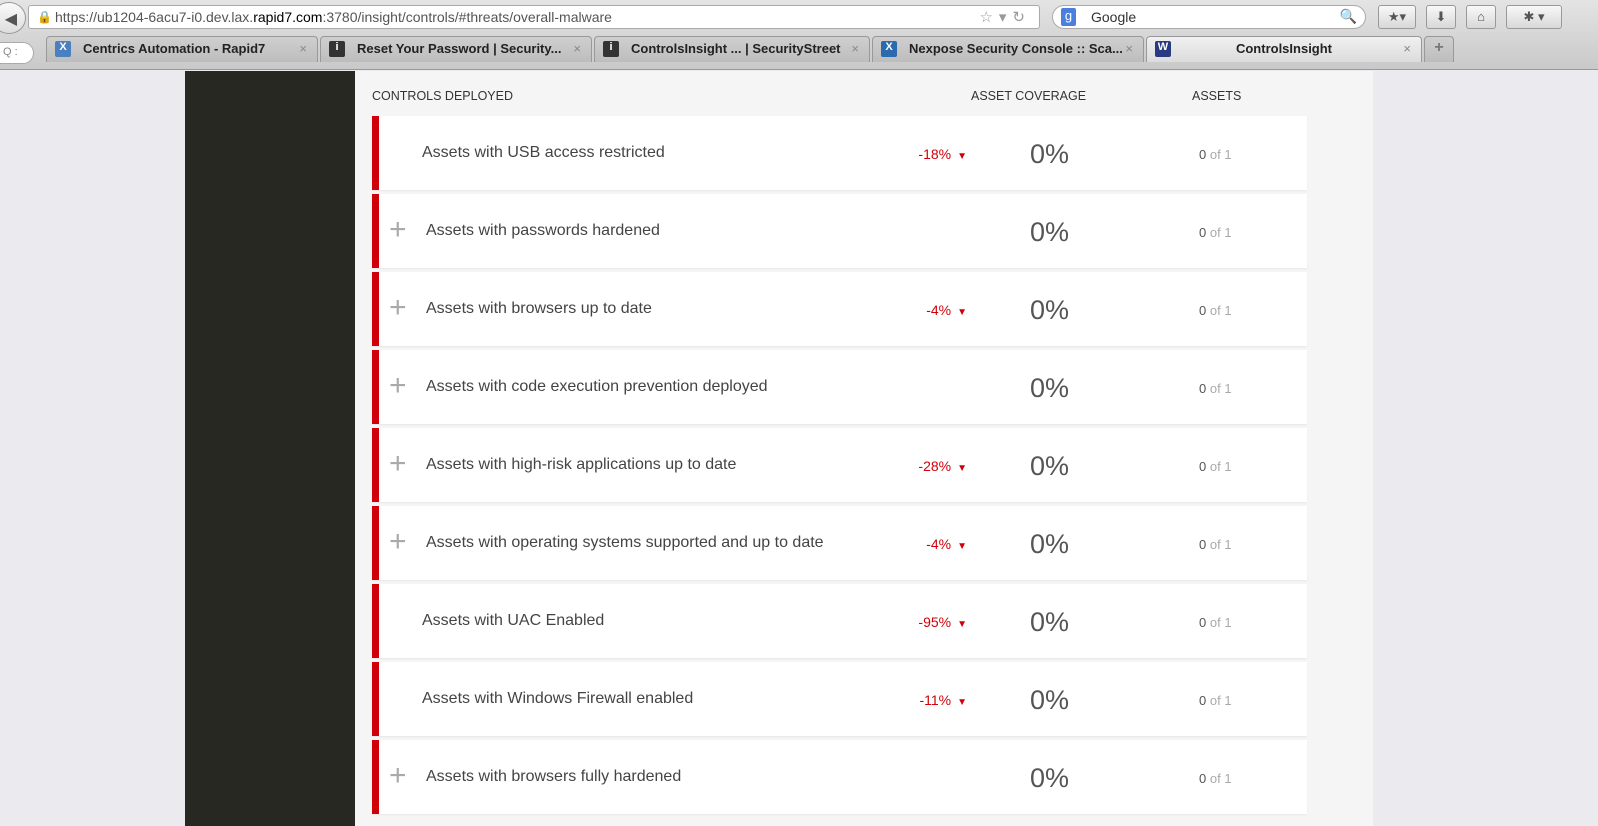  I want to click on coverage-change: -11% ▼, so click(943, 700).